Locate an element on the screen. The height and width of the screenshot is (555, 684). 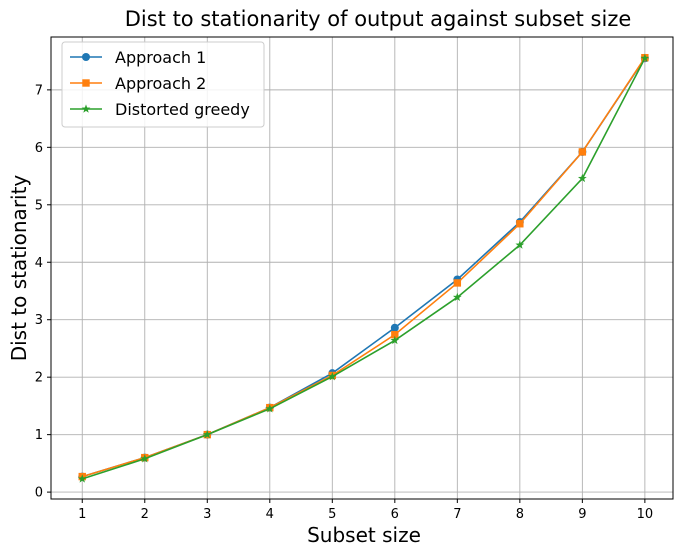
y-tick-label: 1 is located at coordinates (39, 435).